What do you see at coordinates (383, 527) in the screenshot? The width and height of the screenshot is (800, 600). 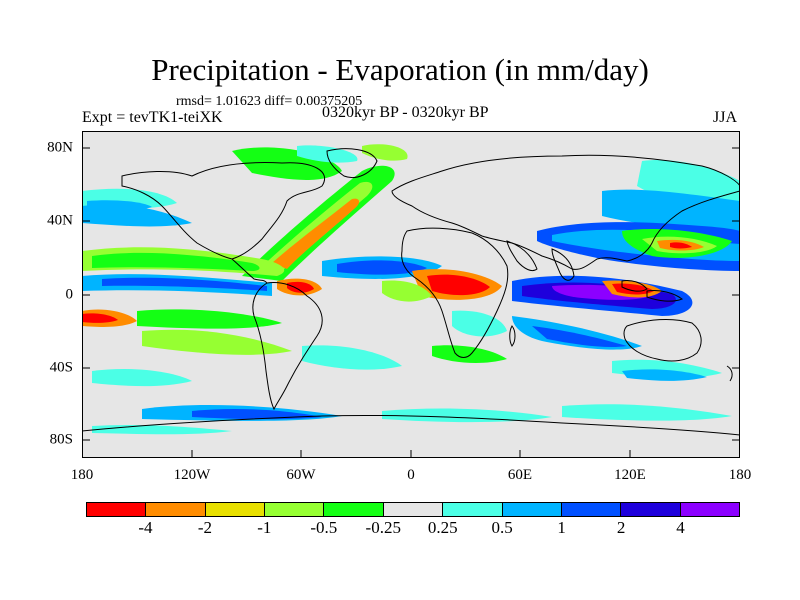 I see `colorbar-label: -0.25` at bounding box center [383, 527].